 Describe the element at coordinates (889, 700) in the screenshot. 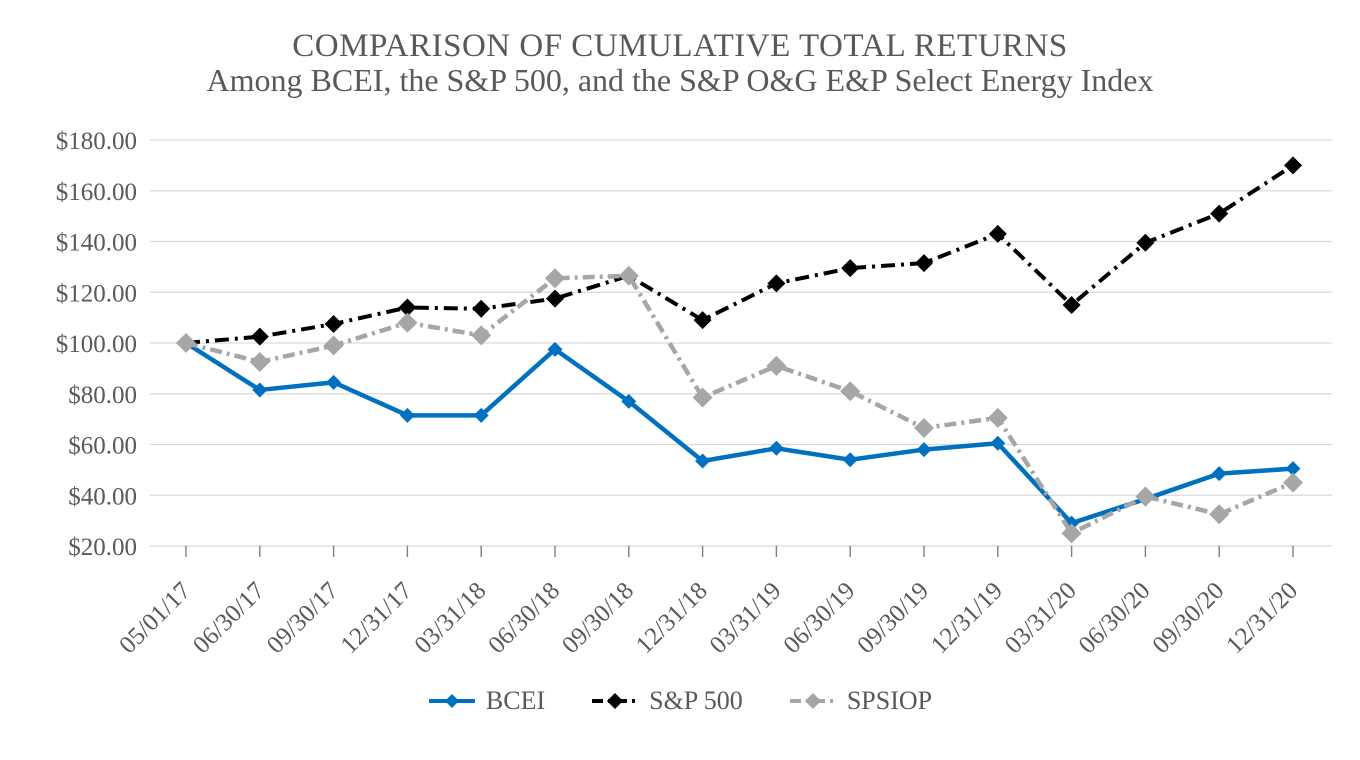

I see `legend-label: SPSIOP` at that location.